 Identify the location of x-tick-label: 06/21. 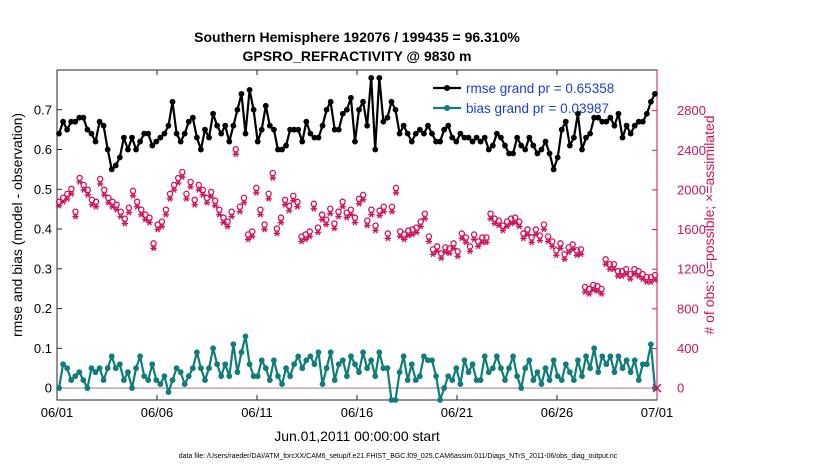
(457, 412).